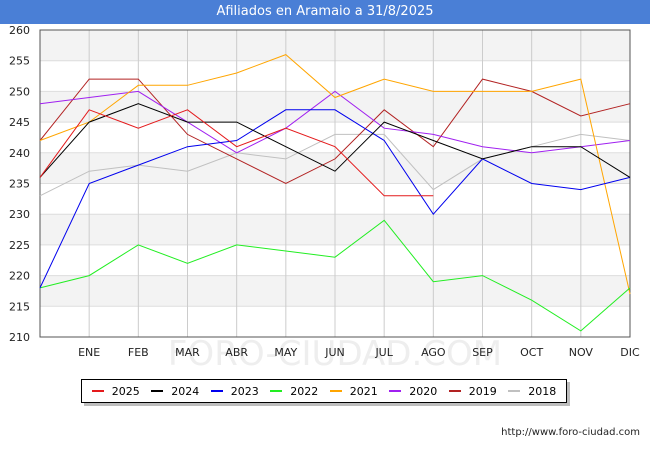  I want to click on watermark: FORO-CIUDAD.COM, so click(335, 354).